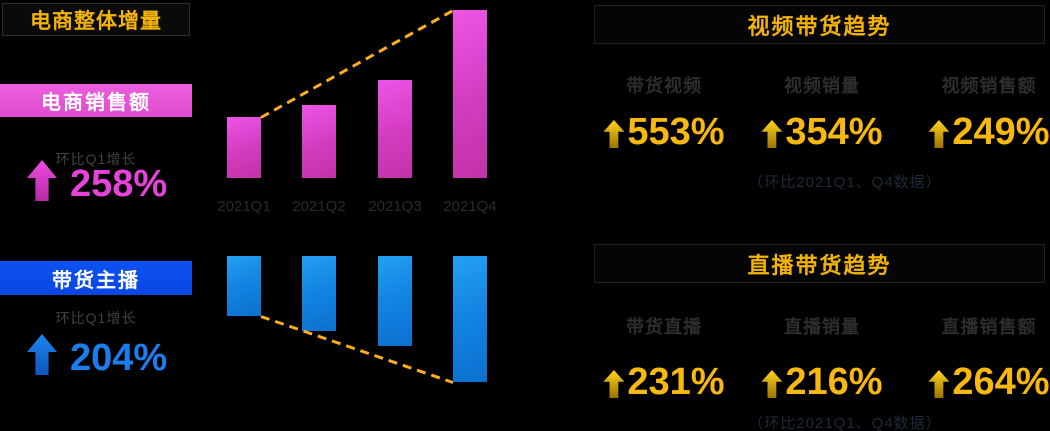  I want to click on anchor-bar-chart, so click(357, 320).